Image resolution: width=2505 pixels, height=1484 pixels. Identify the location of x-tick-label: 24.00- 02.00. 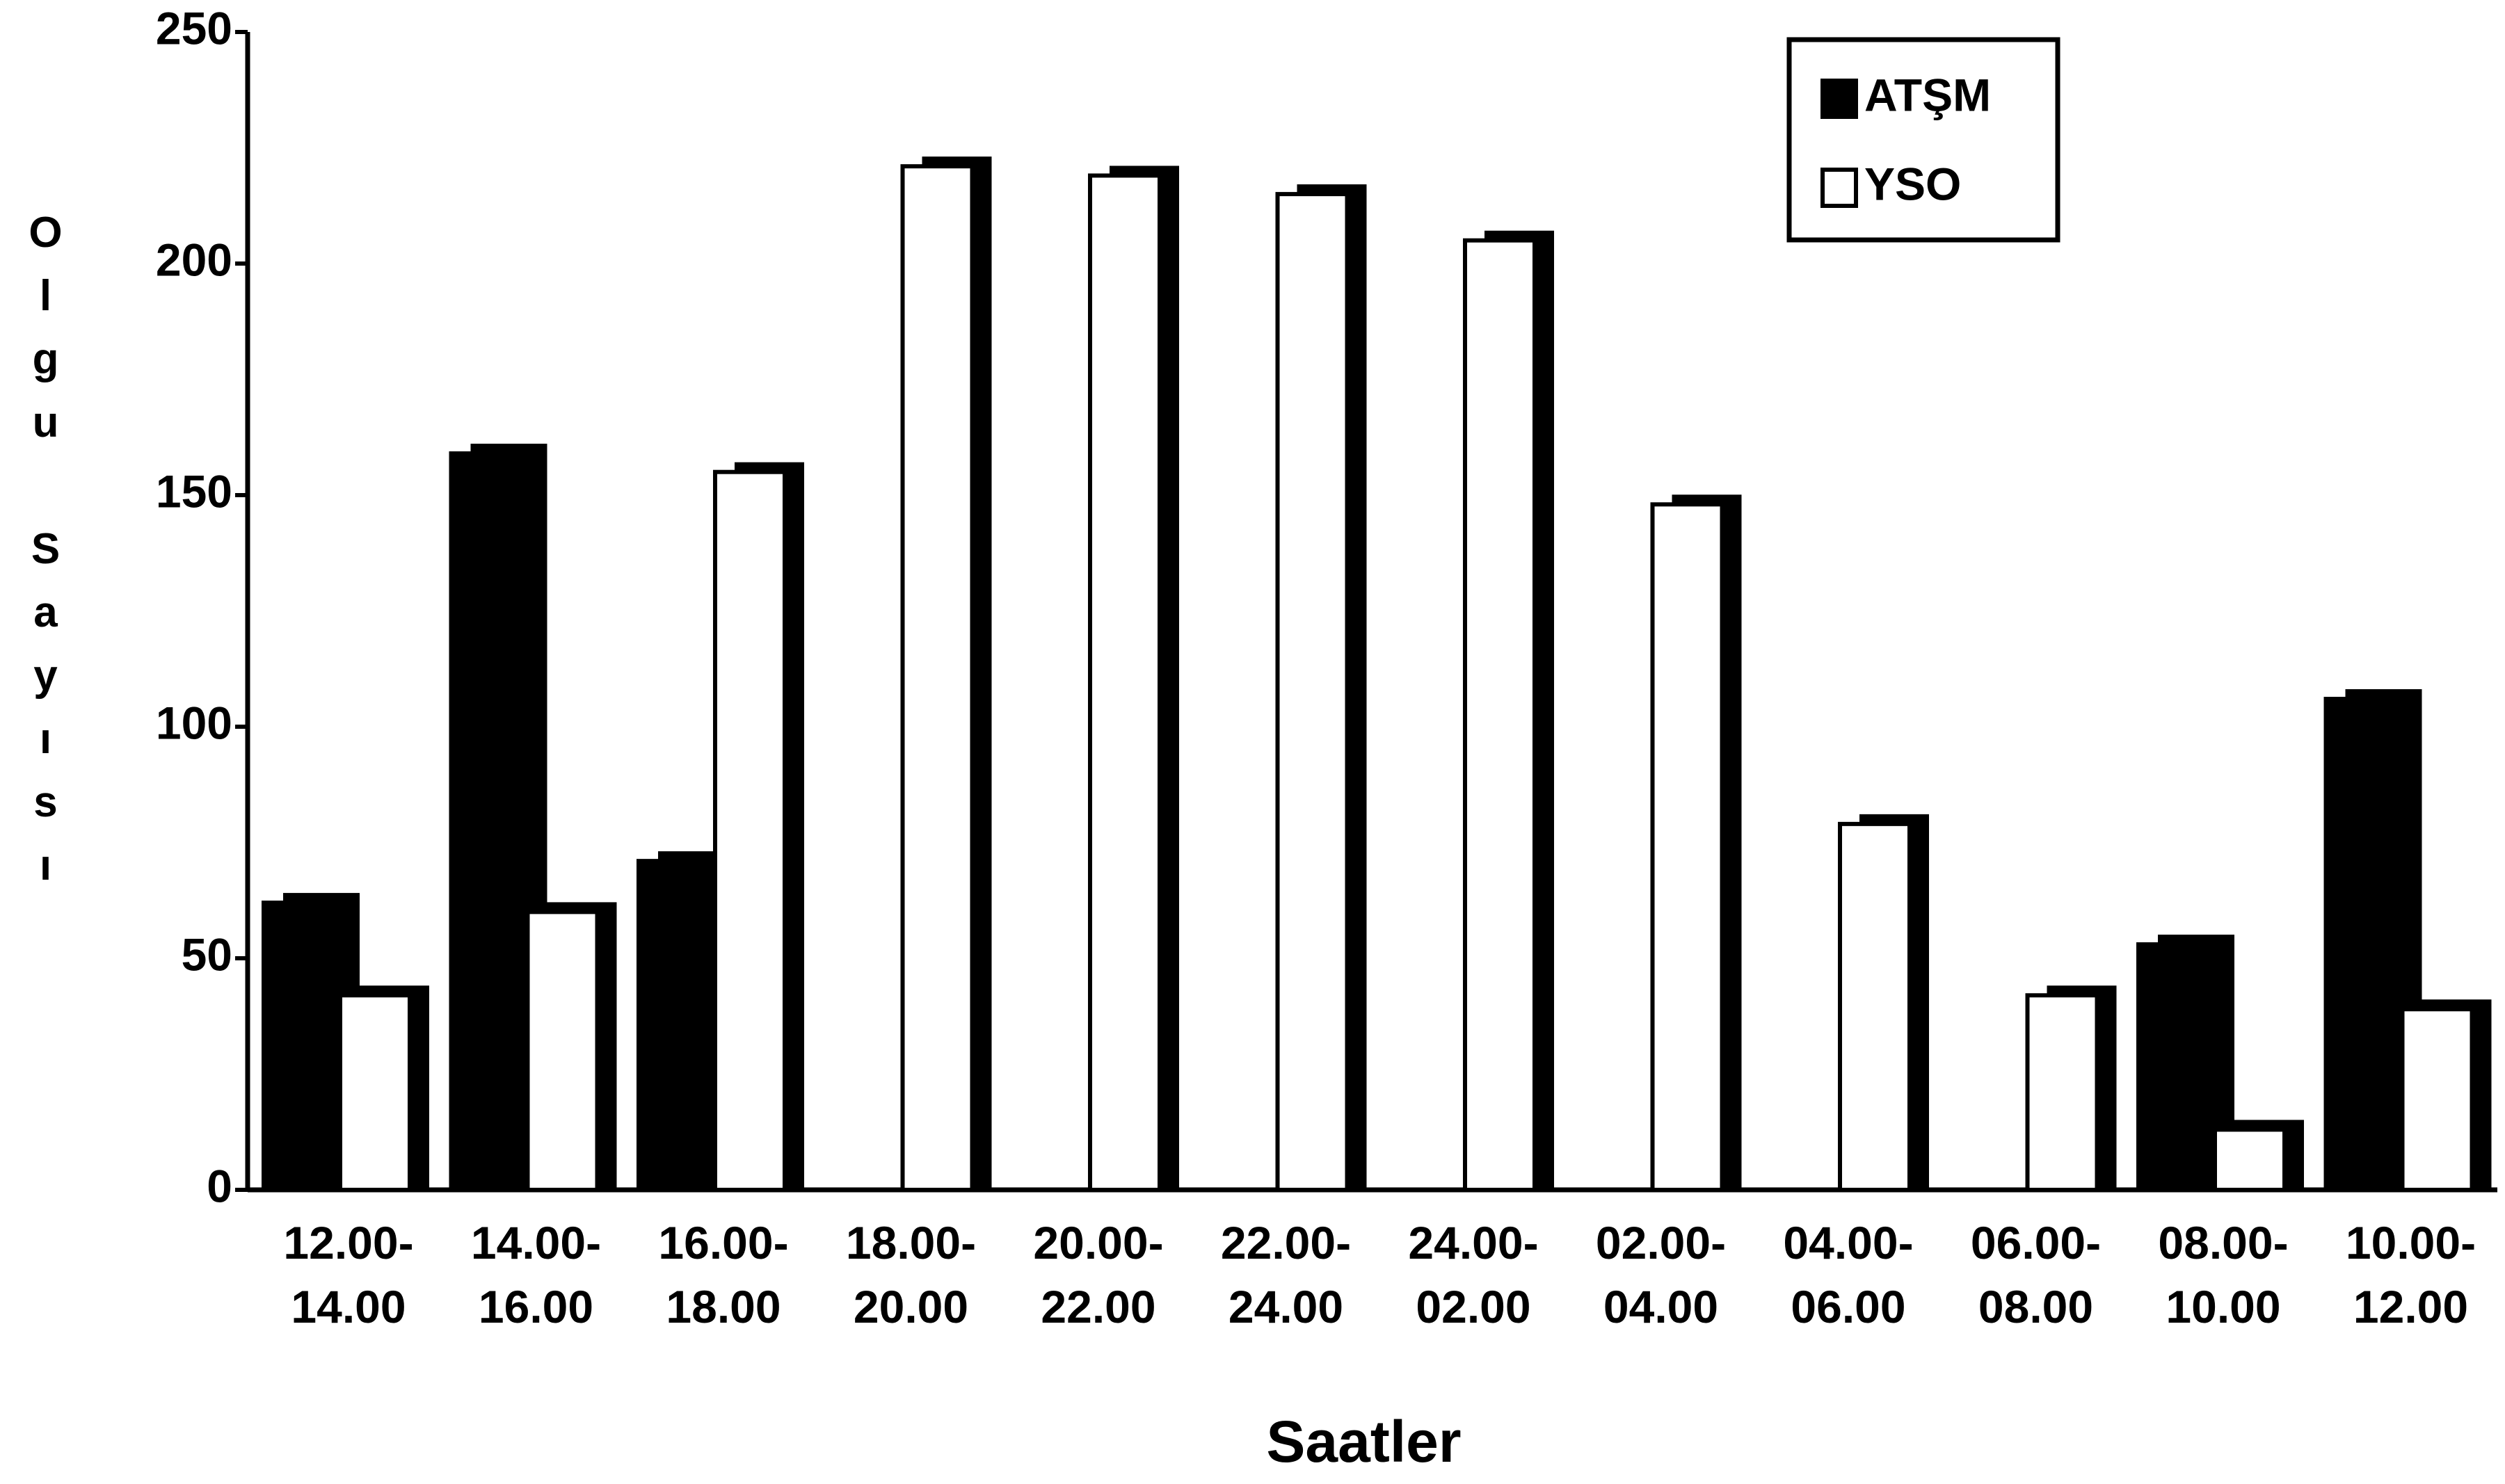
(1473, 1274).